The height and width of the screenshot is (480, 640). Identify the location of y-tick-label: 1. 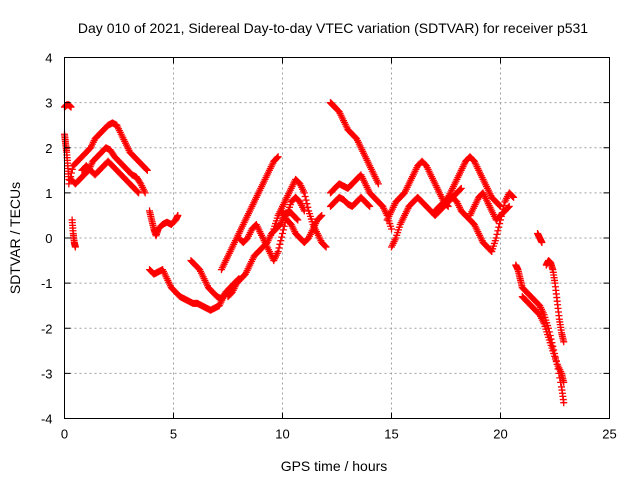
(48, 193).